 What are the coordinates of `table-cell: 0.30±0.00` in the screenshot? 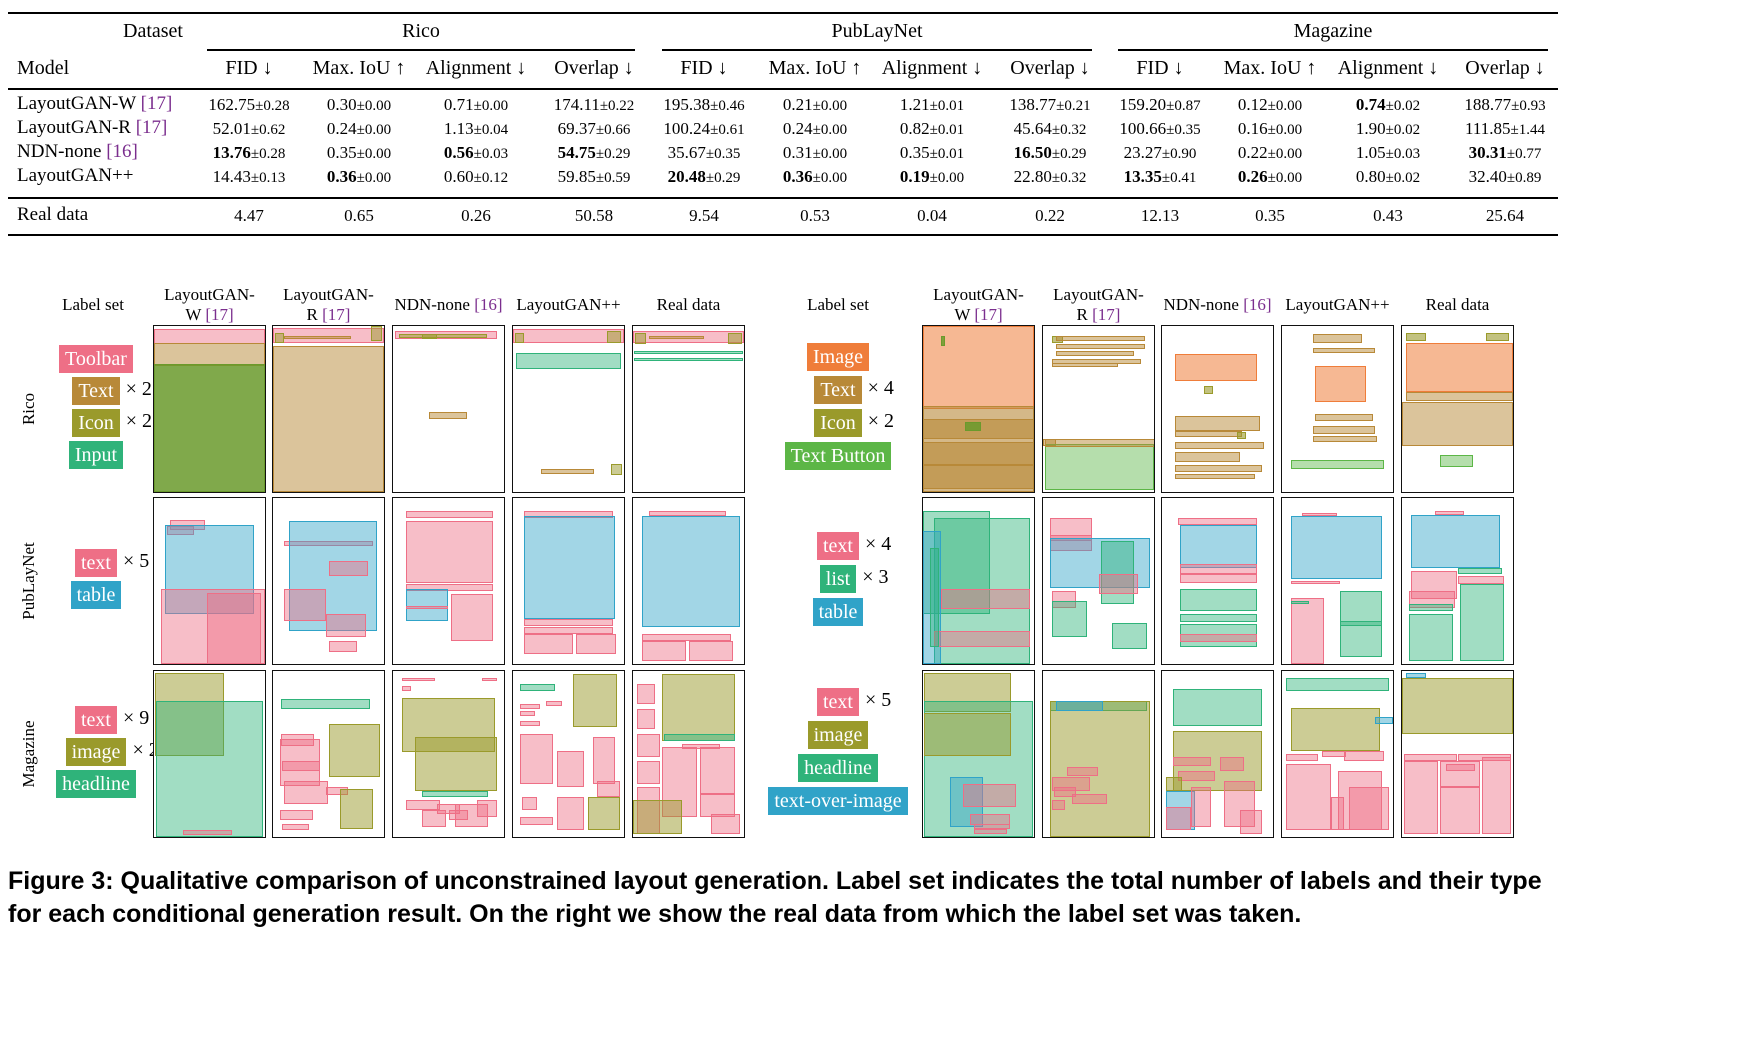 It's located at (359, 104).